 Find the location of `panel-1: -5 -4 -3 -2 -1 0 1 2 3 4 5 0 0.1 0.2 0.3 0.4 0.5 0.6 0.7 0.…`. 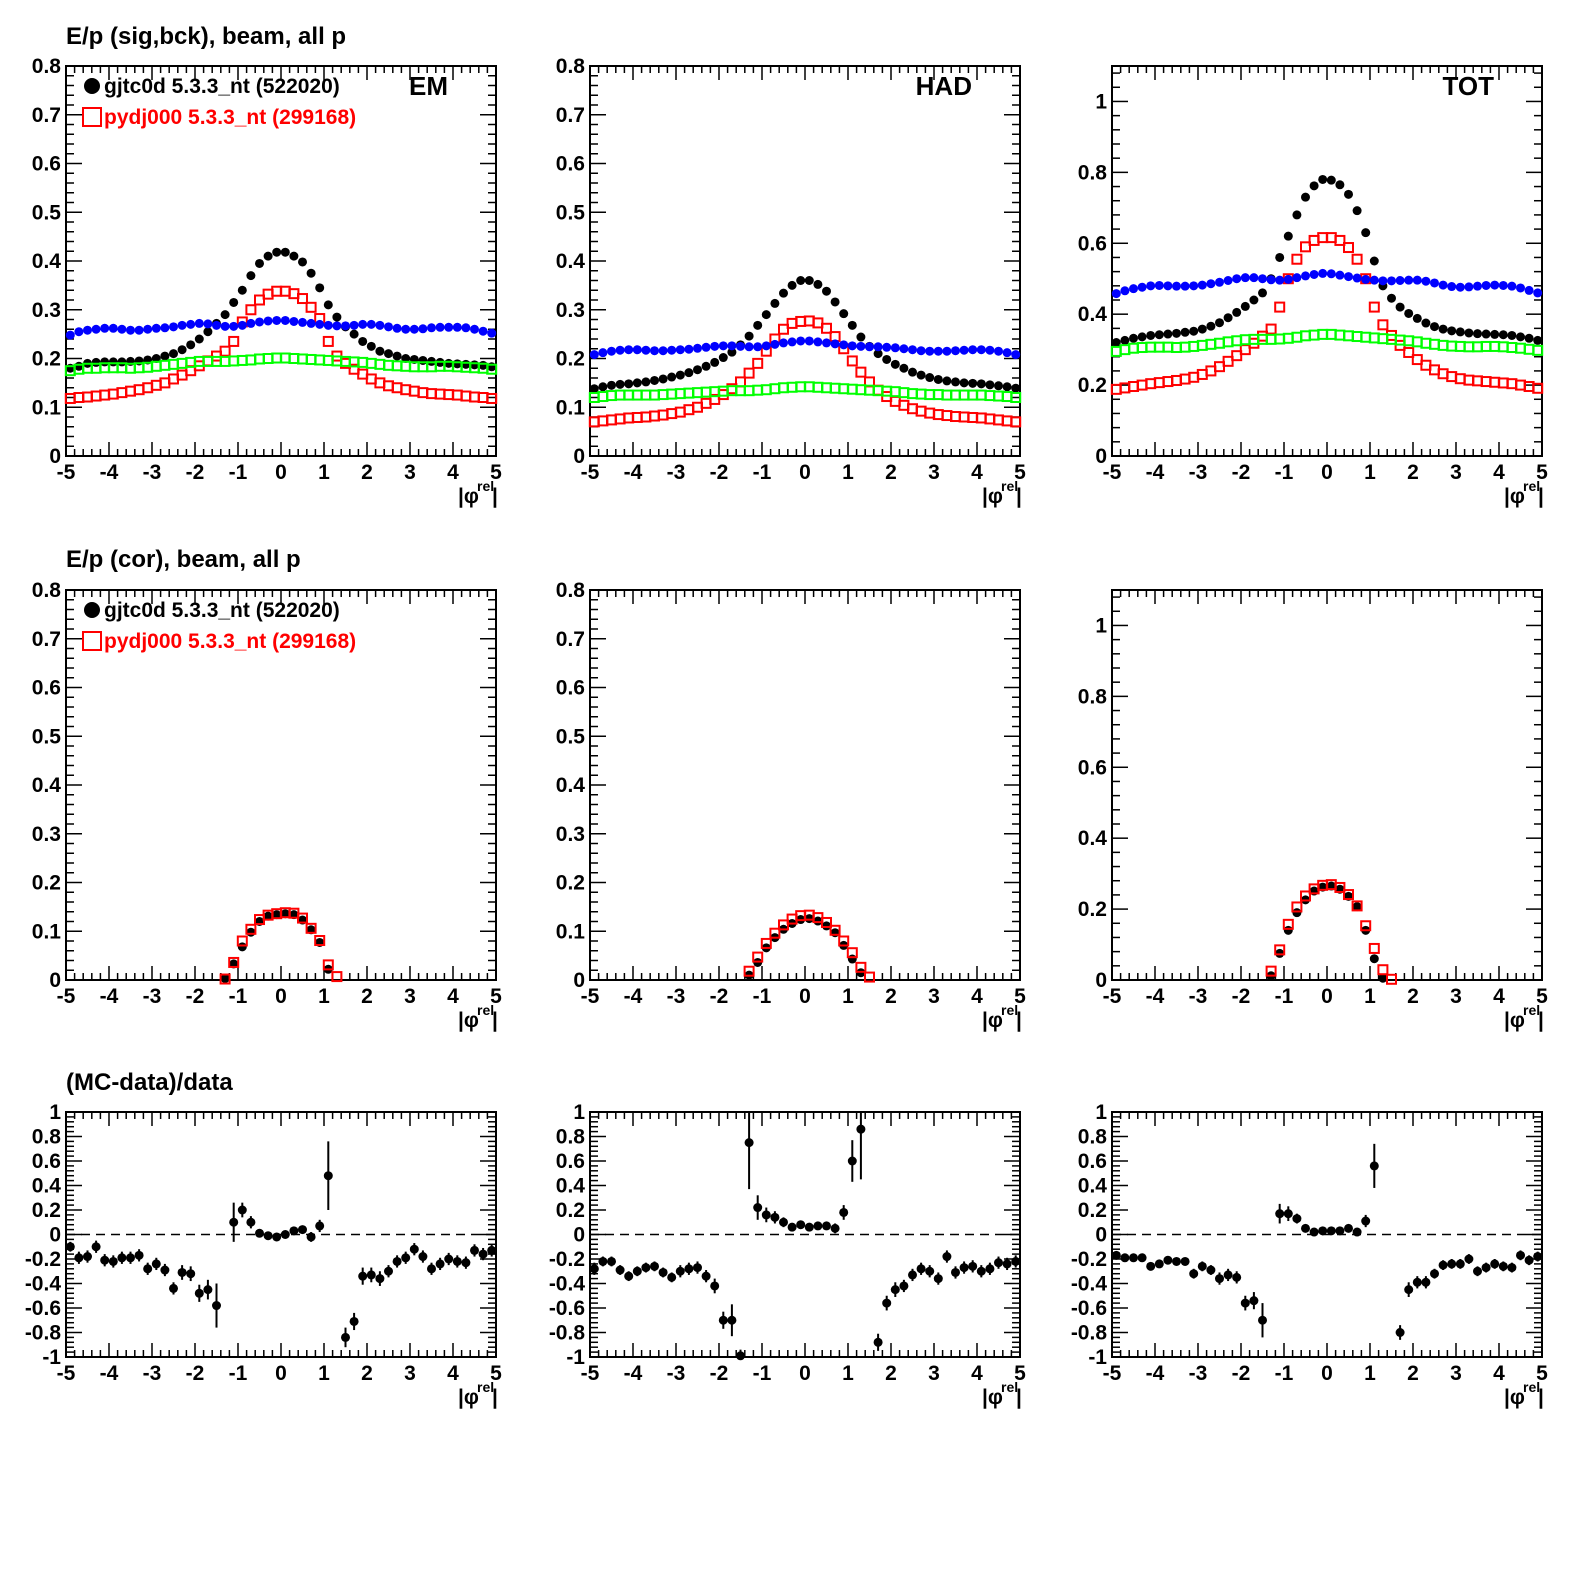

panel-1: -5 -4 -3 -2 -1 0 1 2 3 4 5 0 0.1 0.2 0.3 0.4 0.5 0.6 0.7 0.… is located at coordinates (267, 281).